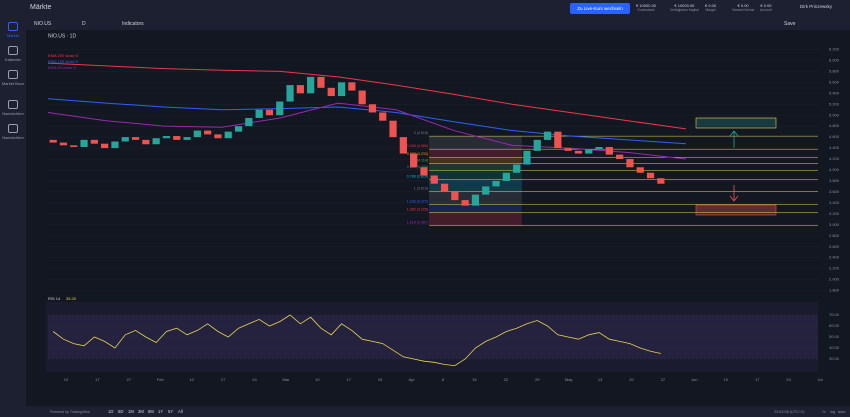 This screenshot has height=417, width=850. Describe the element at coordinates (43, 24) in the screenshot. I see `symbol: NIO.US` at that location.